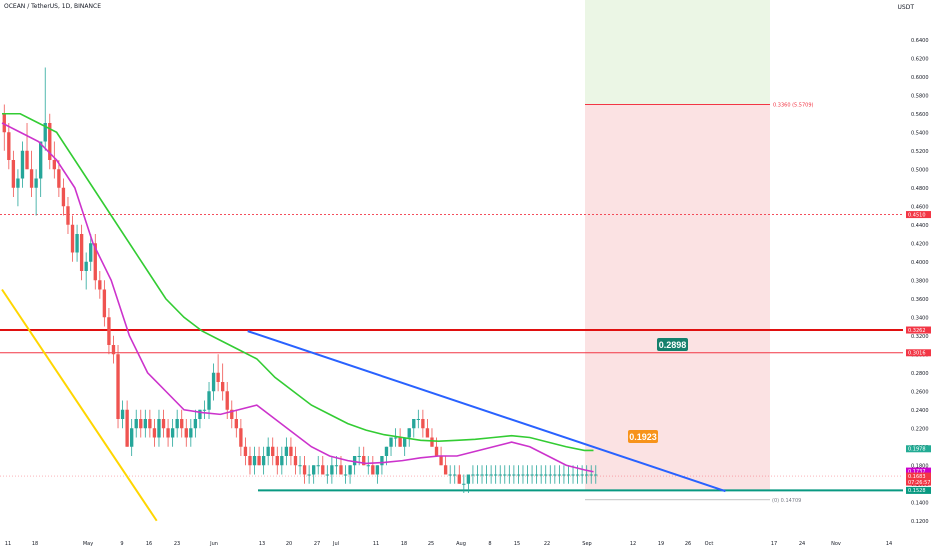 The width and height of the screenshot is (932, 550). Describe the element at coordinates (517, 544) in the screenshot. I see `x-tick-label: 15` at that location.